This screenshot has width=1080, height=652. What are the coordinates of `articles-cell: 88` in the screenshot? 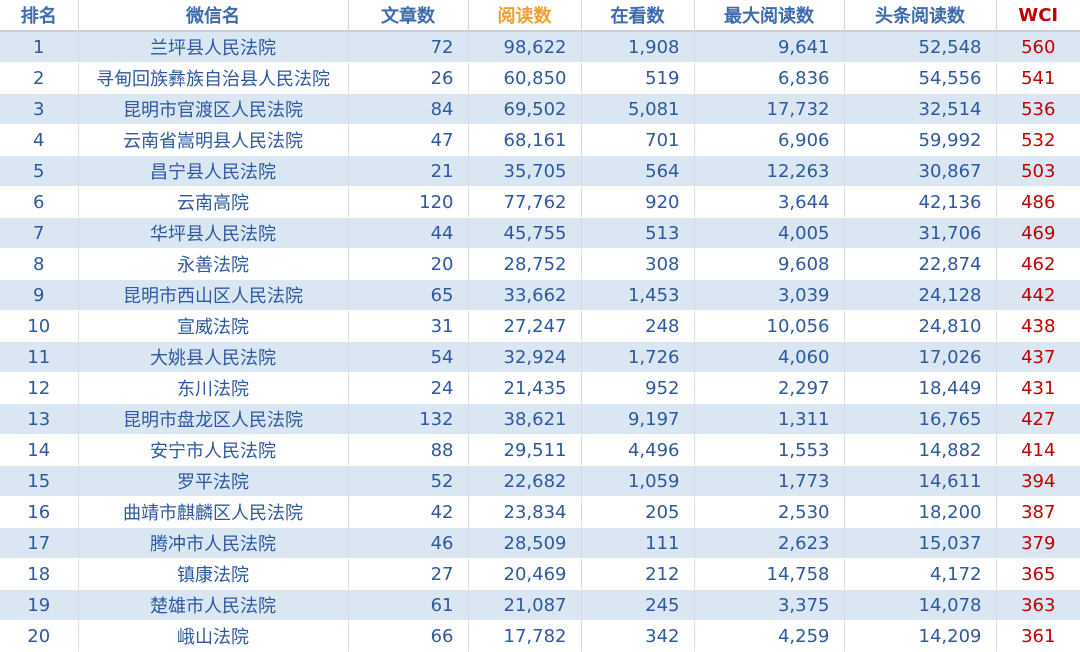 It's located at (408, 450).